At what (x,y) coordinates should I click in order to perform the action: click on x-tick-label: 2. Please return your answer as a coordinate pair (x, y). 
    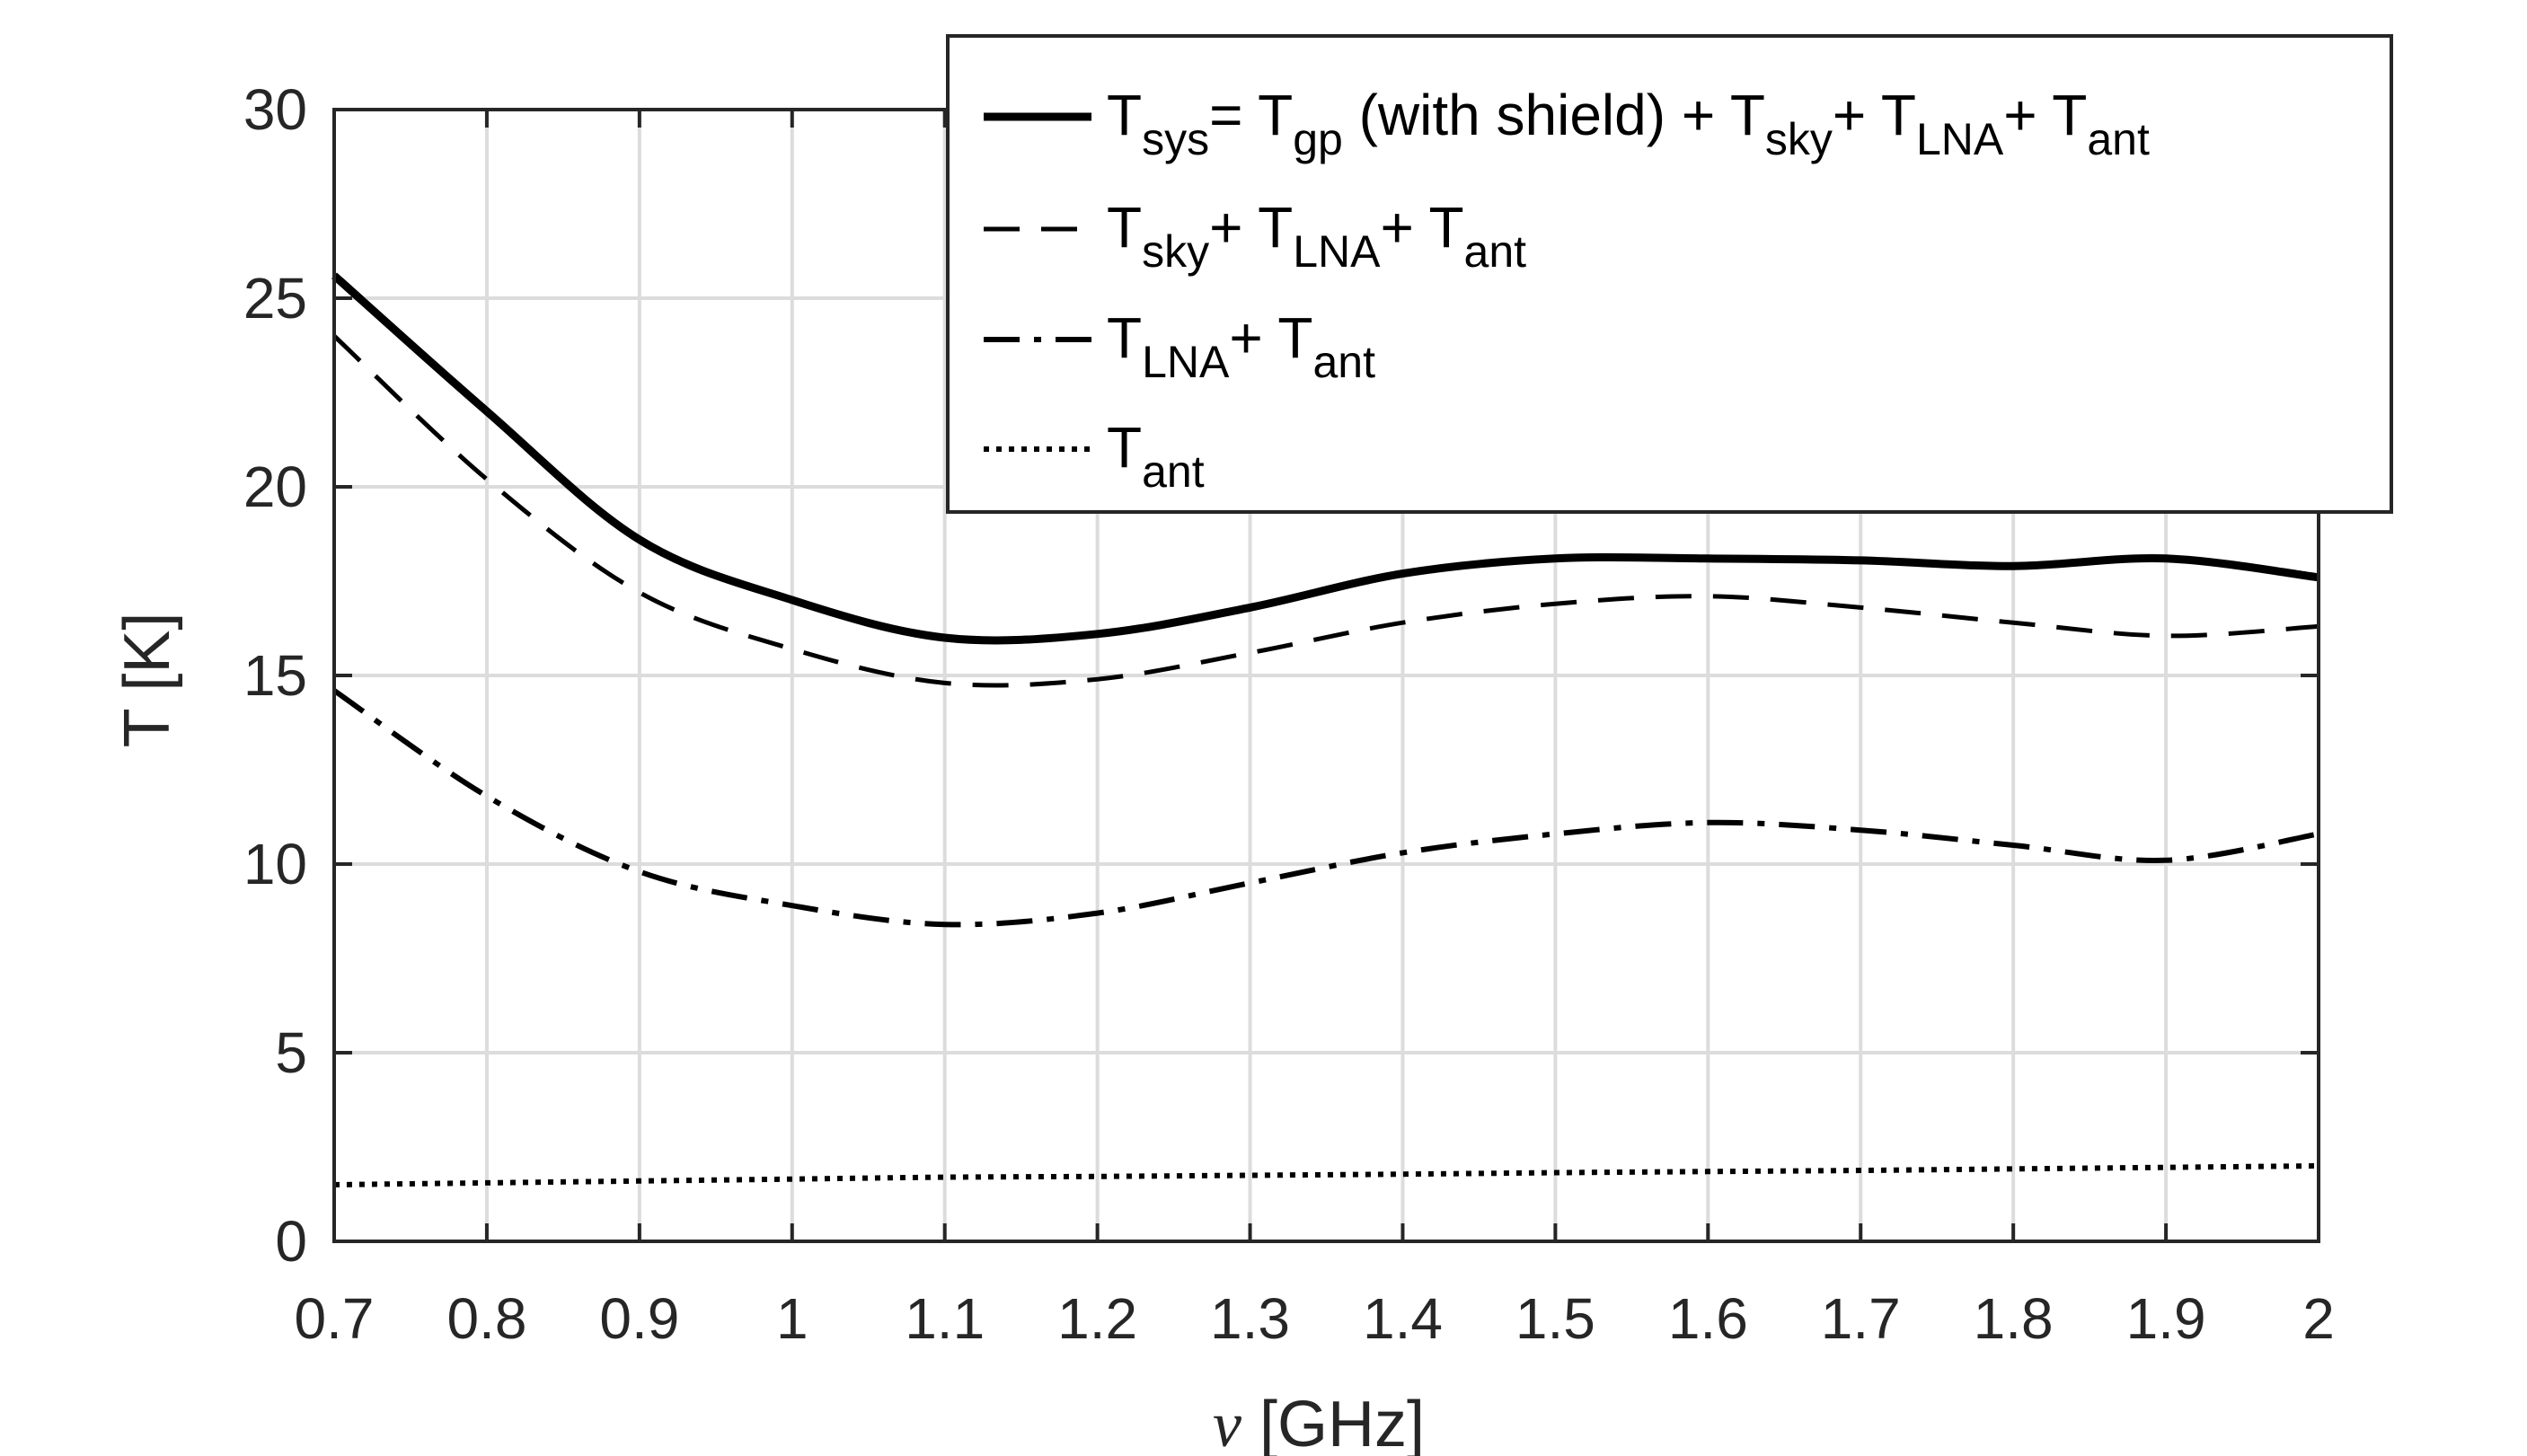
    Looking at the image, I should click on (2318, 1318).